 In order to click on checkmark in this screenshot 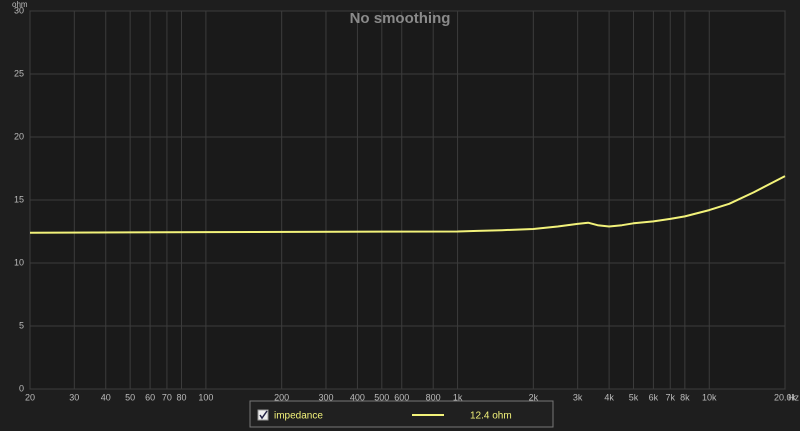, I will do `click(263, 415)`.